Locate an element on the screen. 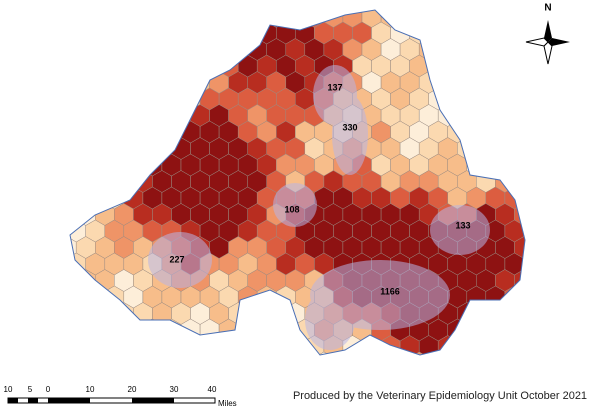 The width and height of the screenshot is (602, 413). cluster-label: 1166 is located at coordinates (390, 291).